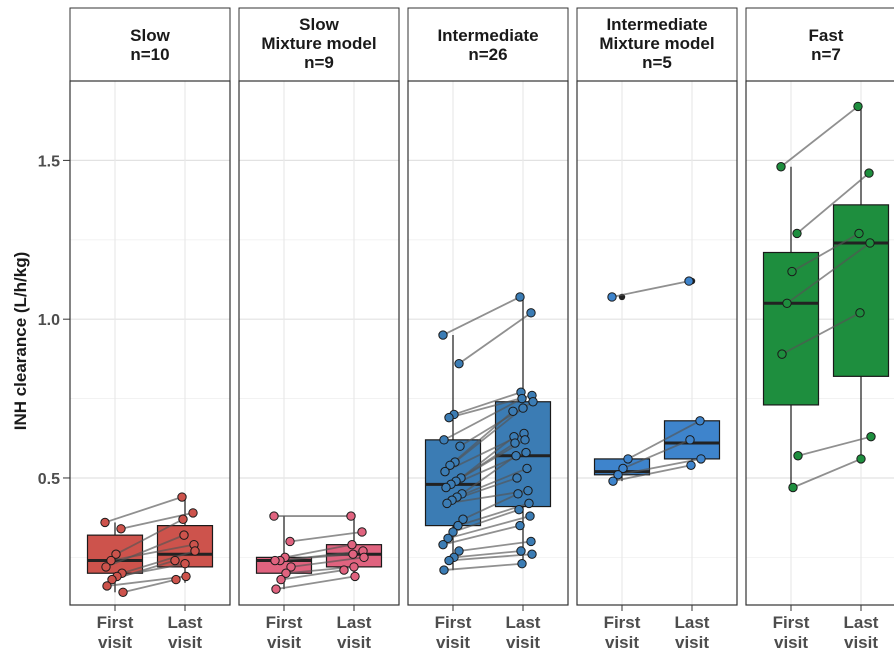 This screenshot has width=894, height=653. Describe the element at coordinates (826, 54) in the screenshot. I see `facet-strip-label: n=7` at that location.